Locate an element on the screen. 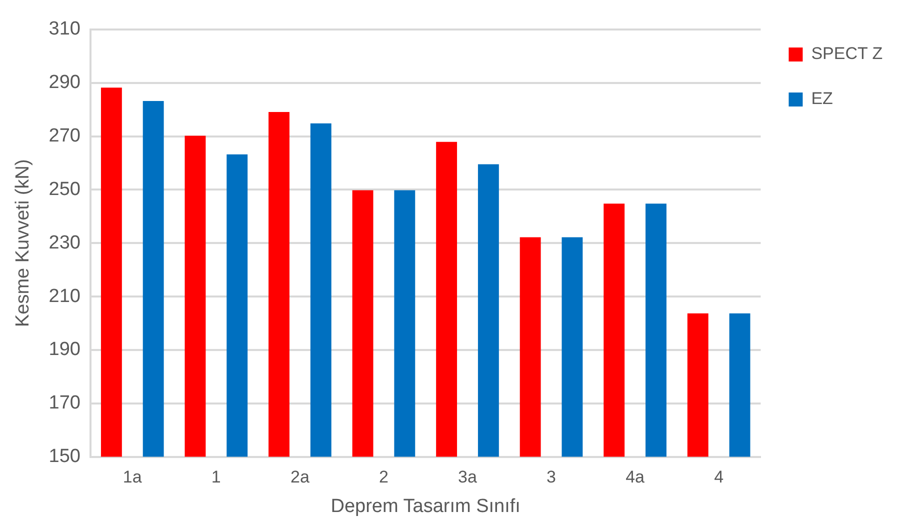 This screenshot has width=911, height=530. x-tick-label: 4a is located at coordinates (636, 477).